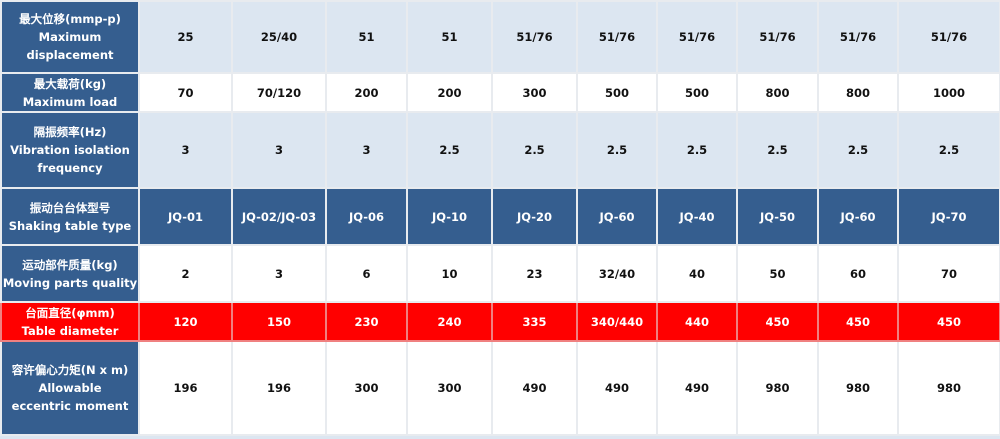  I want to click on row-label-cn: 容许偏心力矩(N x m), so click(70, 370).